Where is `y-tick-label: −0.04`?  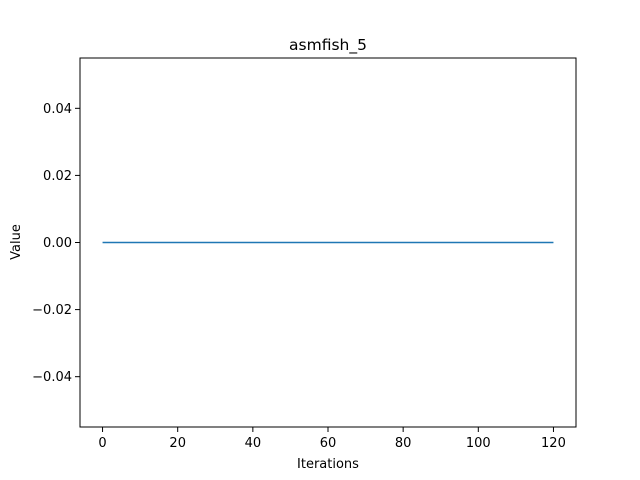 y-tick-label: −0.04 is located at coordinates (52, 377).